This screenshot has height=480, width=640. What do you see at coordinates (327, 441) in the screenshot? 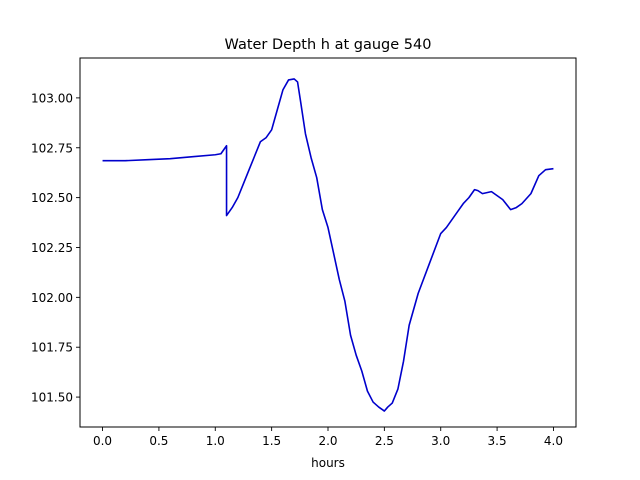
I see `x-tick-label: 2.0` at bounding box center [327, 441].